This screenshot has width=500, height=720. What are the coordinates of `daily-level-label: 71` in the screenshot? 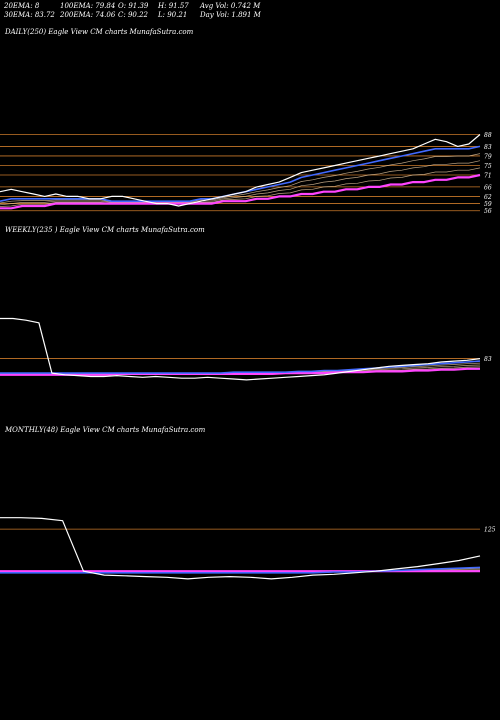 It's located at (488, 176).